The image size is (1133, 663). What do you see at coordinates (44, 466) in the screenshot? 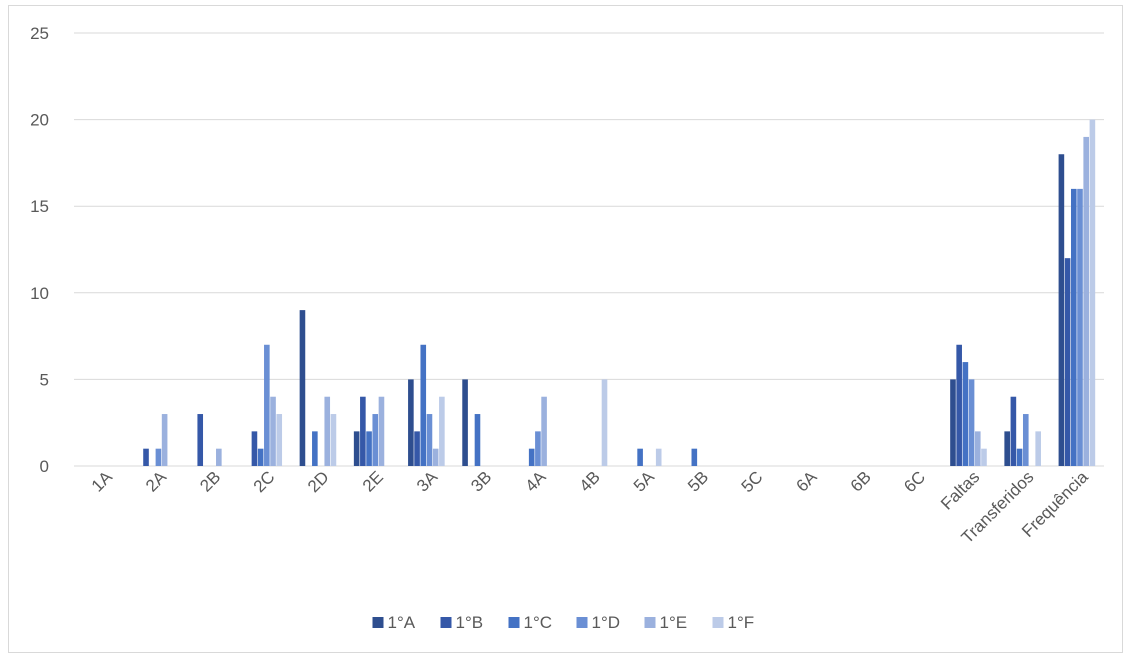
I see `y-tick-label: 0` at bounding box center [44, 466].